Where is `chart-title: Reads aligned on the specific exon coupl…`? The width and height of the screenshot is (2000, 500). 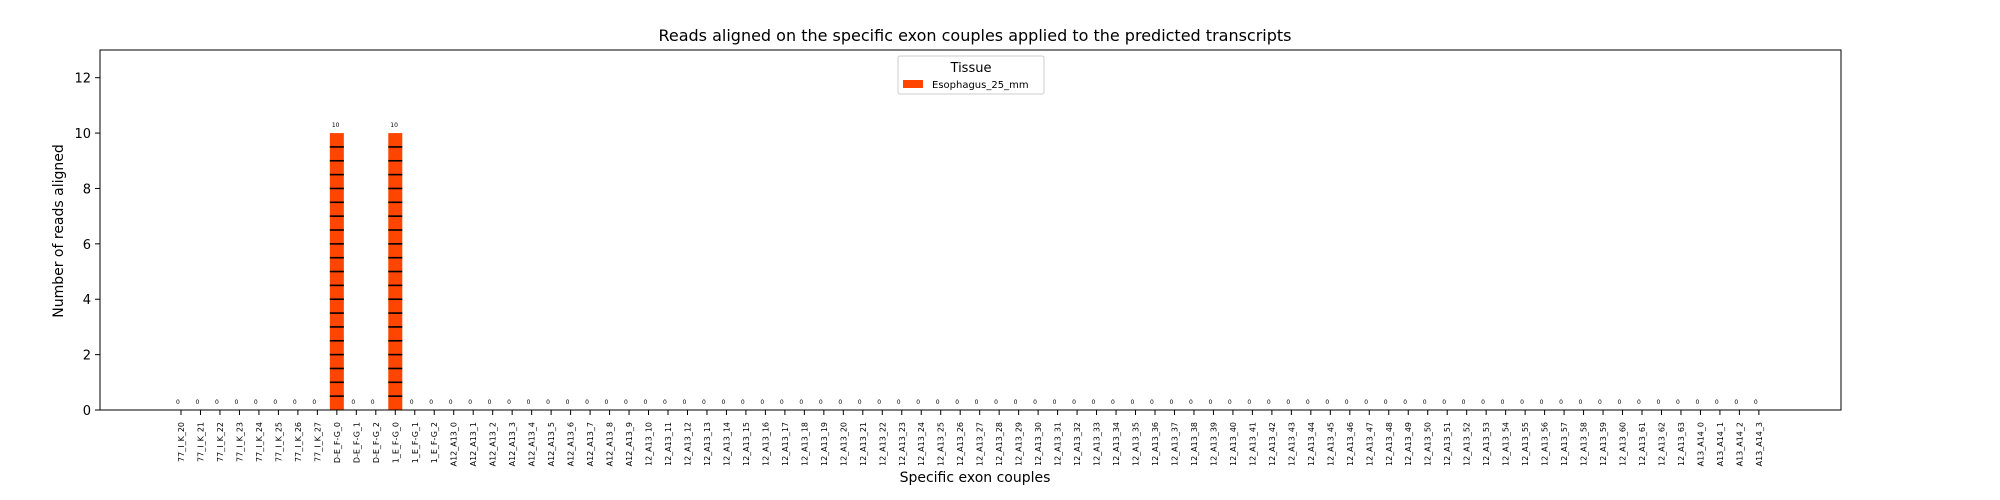 chart-title: Reads aligned on the specific exon coupl… is located at coordinates (974, 35).